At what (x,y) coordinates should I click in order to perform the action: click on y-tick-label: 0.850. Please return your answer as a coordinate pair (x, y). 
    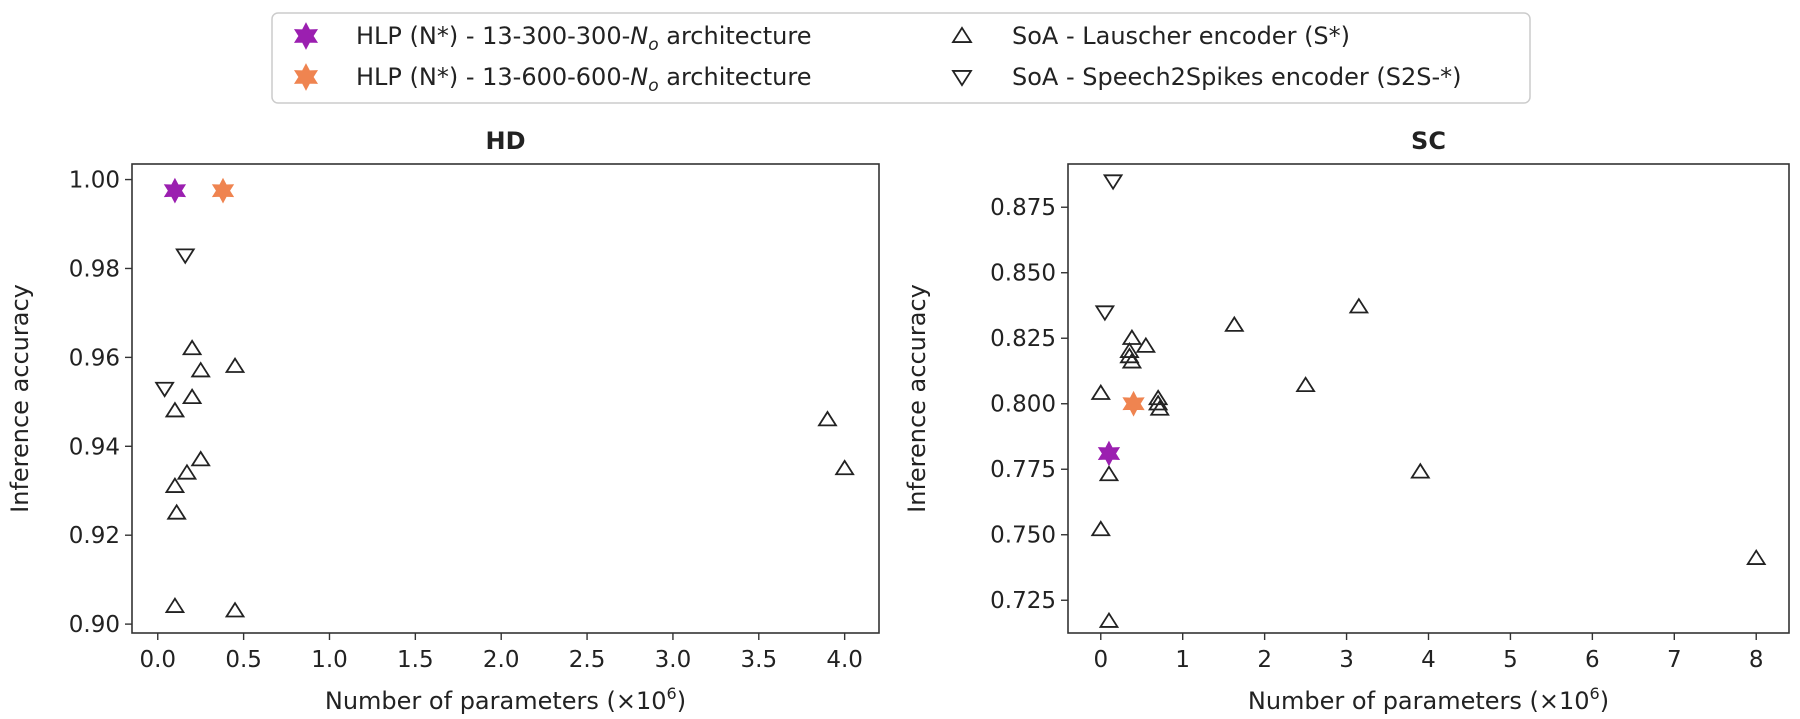
    Looking at the image, I should click on (1023, 274).